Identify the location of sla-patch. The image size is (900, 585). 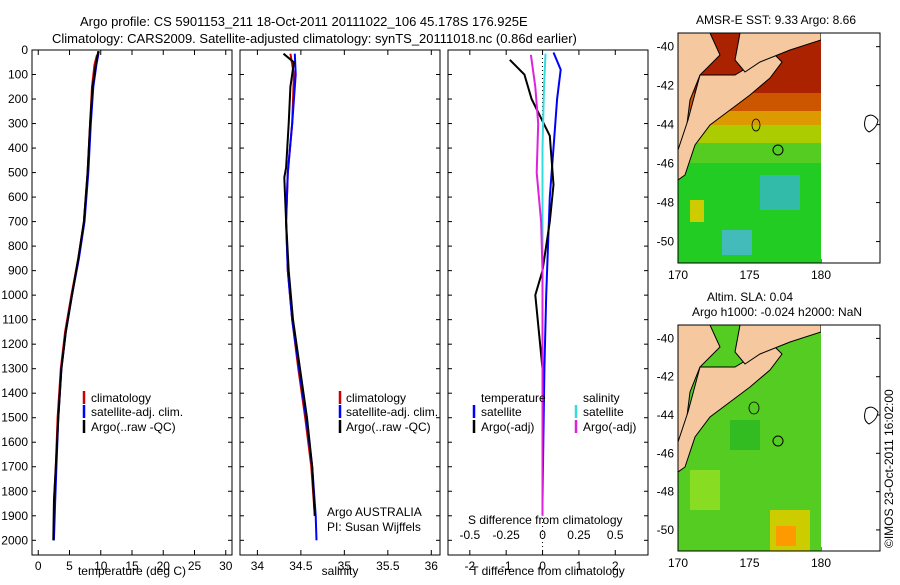
(745, 435).